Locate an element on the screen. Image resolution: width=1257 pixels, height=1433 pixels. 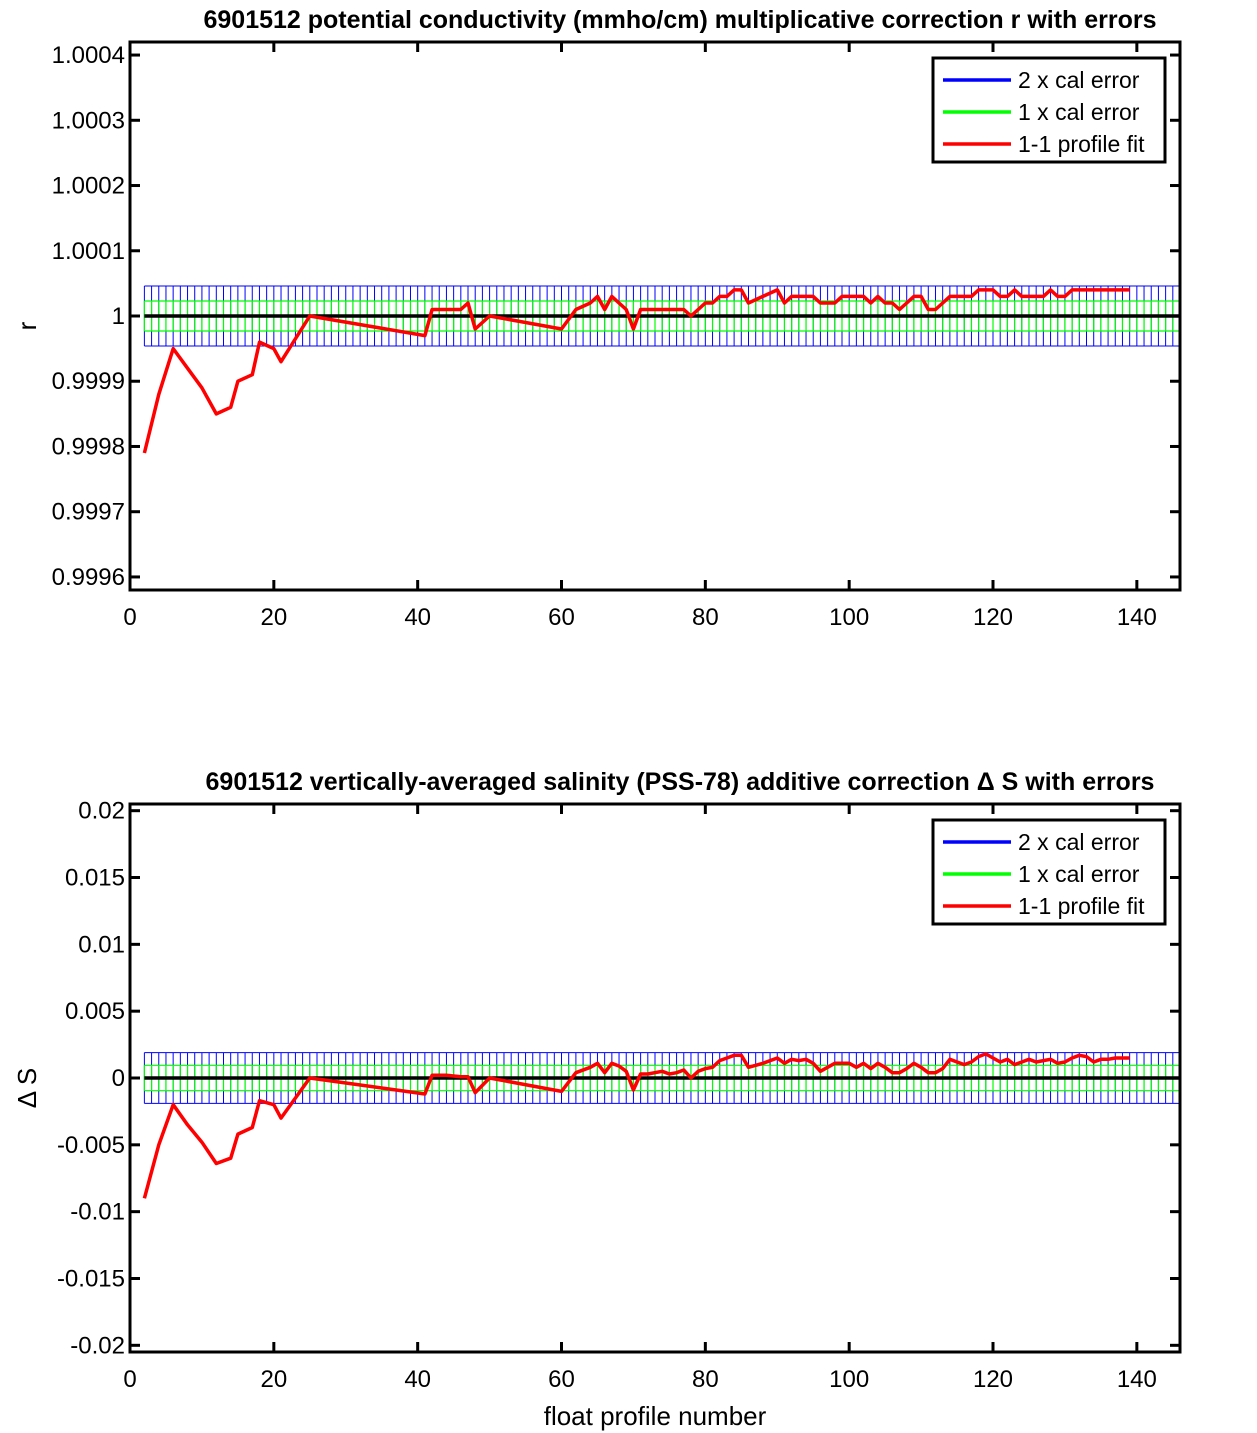
y-tick-label: -0.02 is located at coordinates (97, 1345).